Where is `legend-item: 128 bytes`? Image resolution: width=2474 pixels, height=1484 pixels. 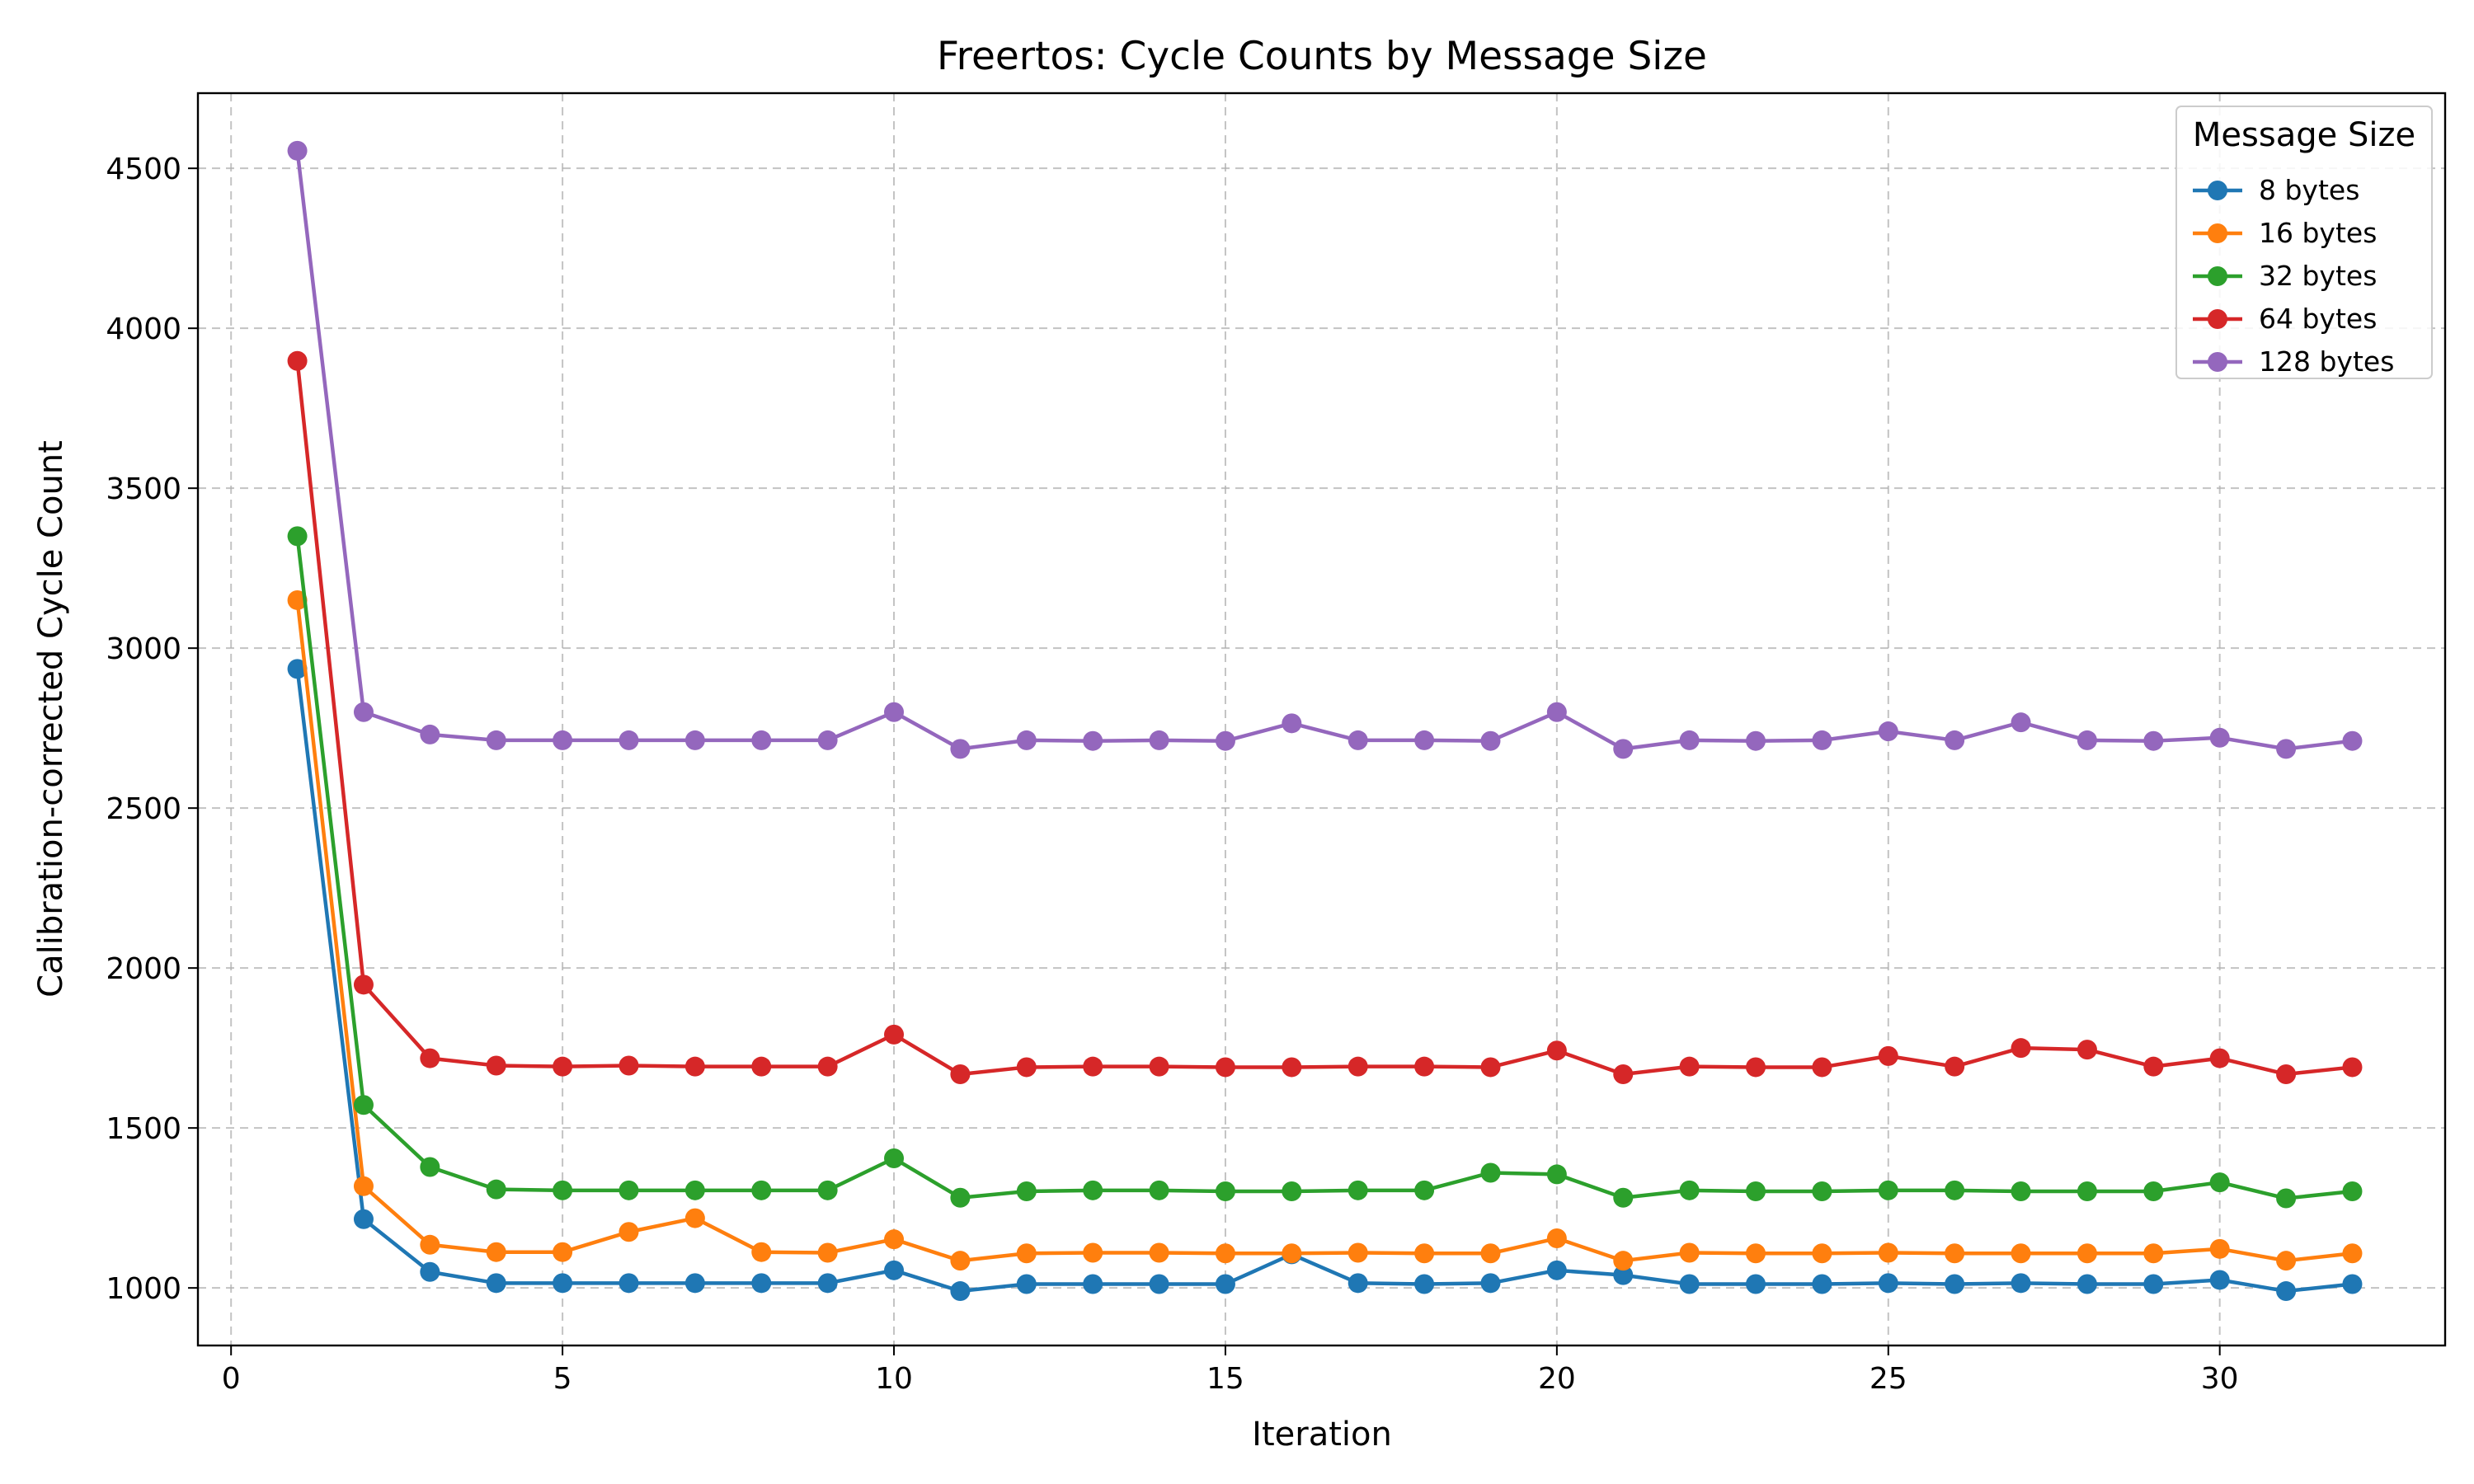
legend-item: 128 bytes is located at coordinates (2293, 361).